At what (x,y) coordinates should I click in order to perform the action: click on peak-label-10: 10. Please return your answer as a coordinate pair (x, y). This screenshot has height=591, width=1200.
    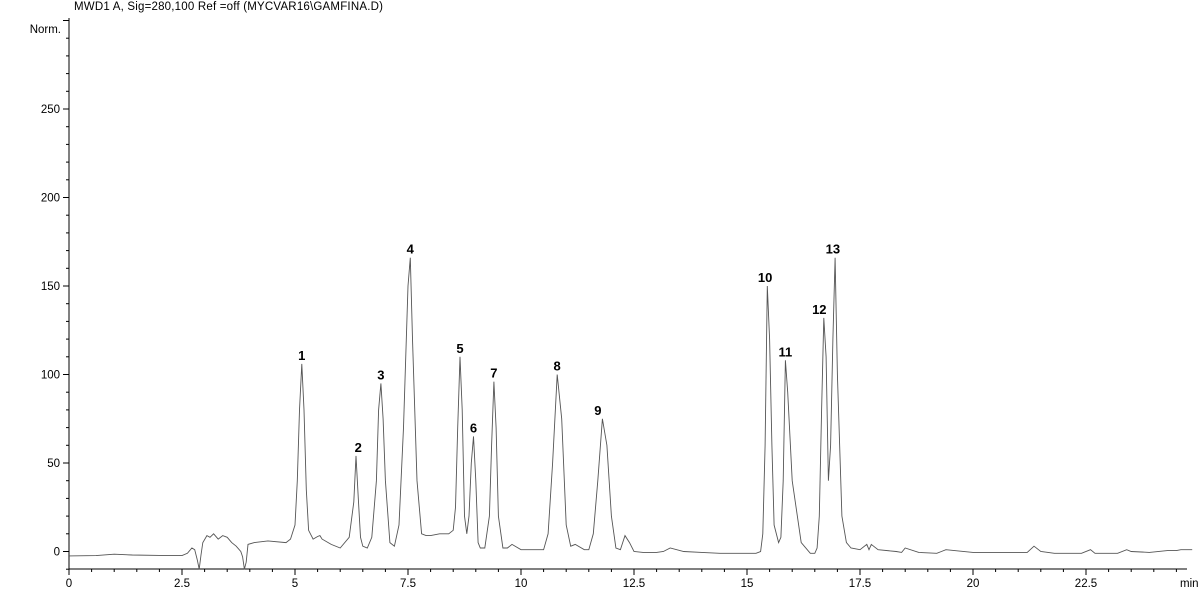
    Looking at the image, I should click on (765, 277).